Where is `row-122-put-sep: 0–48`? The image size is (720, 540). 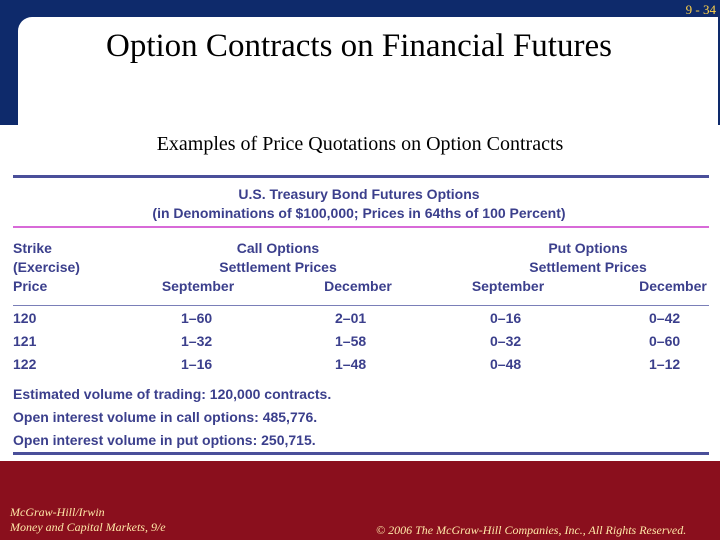
row-122-put-sep: 0–48 is located at coordinates (506, 364).